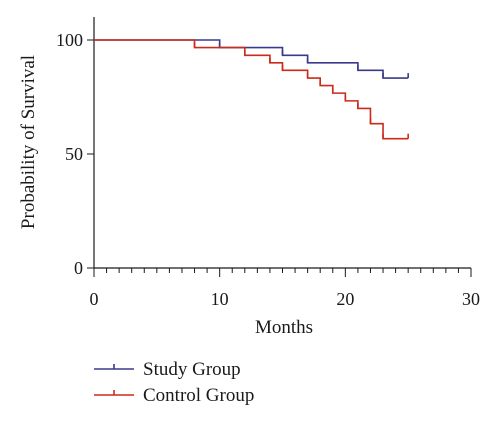  I want to click on y-tick-label: 50, so click(74, 154).